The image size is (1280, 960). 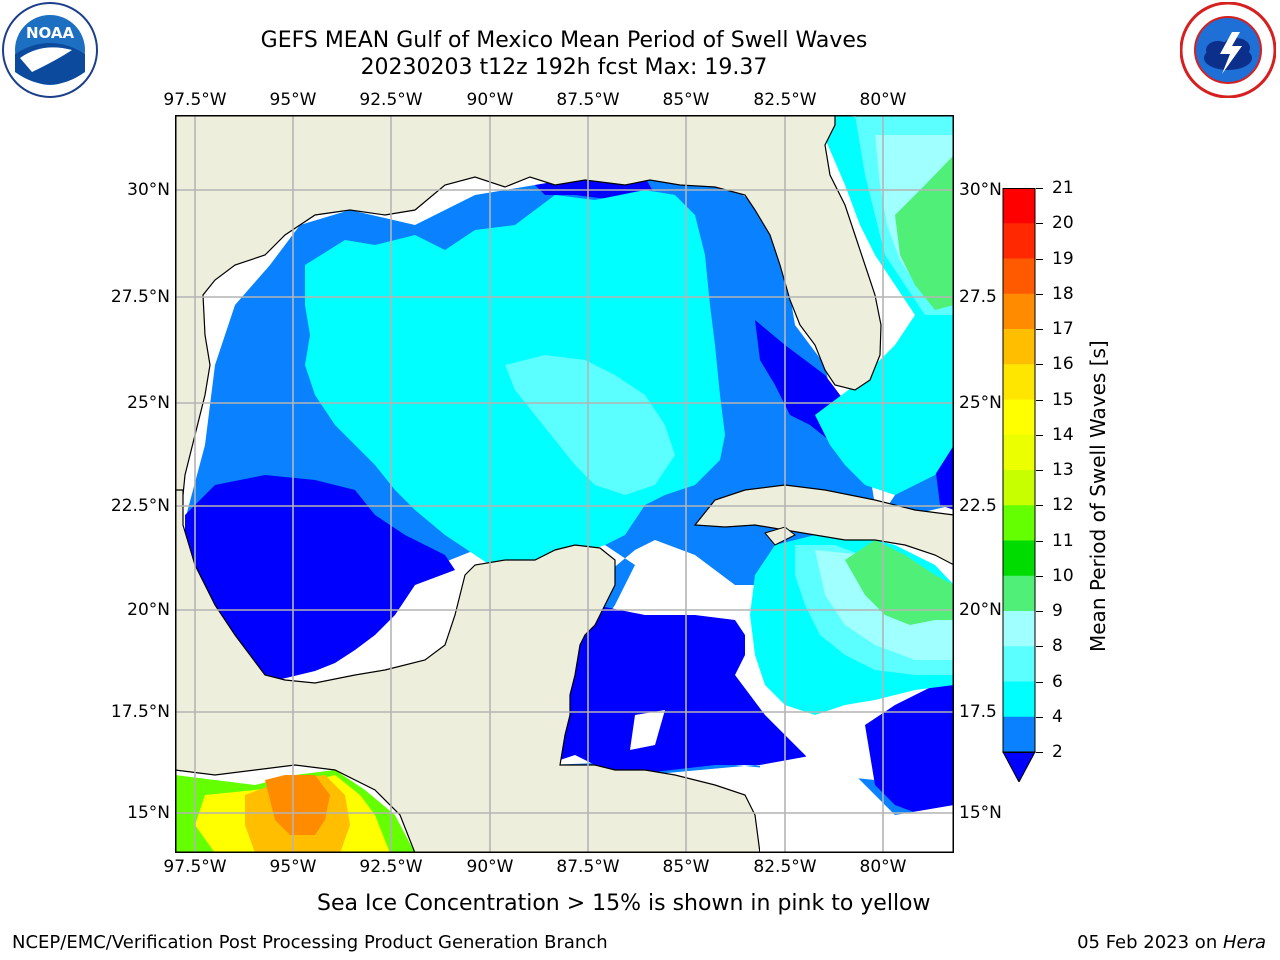 I want to click on lon-tick-bottom: 85°W, so click(x=686, y=867).